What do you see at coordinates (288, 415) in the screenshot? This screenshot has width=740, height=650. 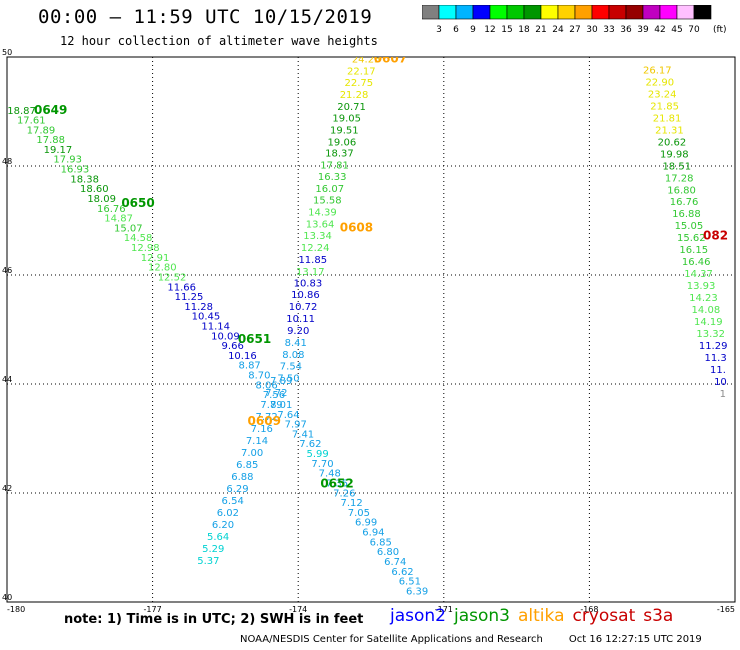 I see `wave-height-value: 7.64` at bounding box center [288, 415].